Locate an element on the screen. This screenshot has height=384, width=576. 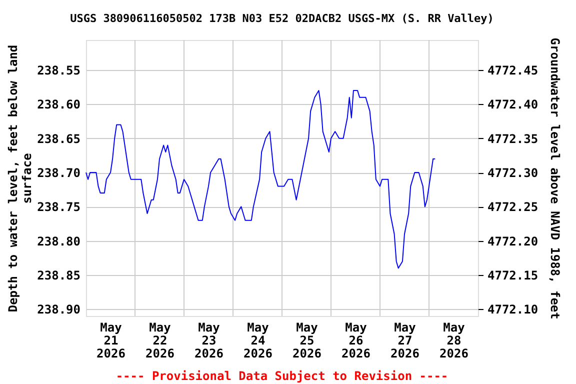
y-tick-label: 238.70 is located at coordinates (58, 173).